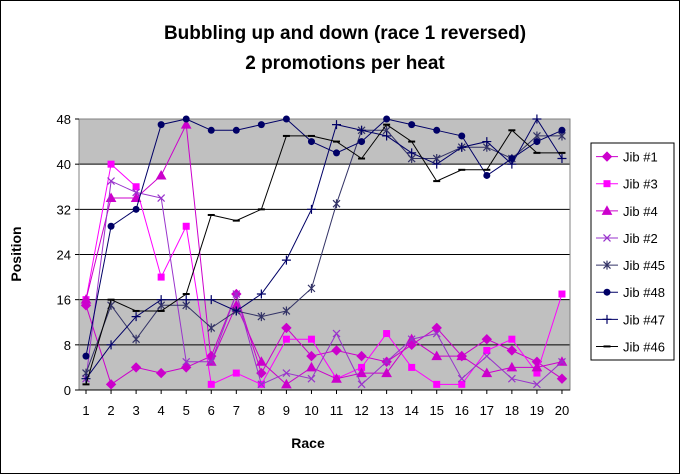  What do you see at coordinates (308, 443) in the screenshot?
I see `x-axis-label: Race` at bounding box center [308, 443].